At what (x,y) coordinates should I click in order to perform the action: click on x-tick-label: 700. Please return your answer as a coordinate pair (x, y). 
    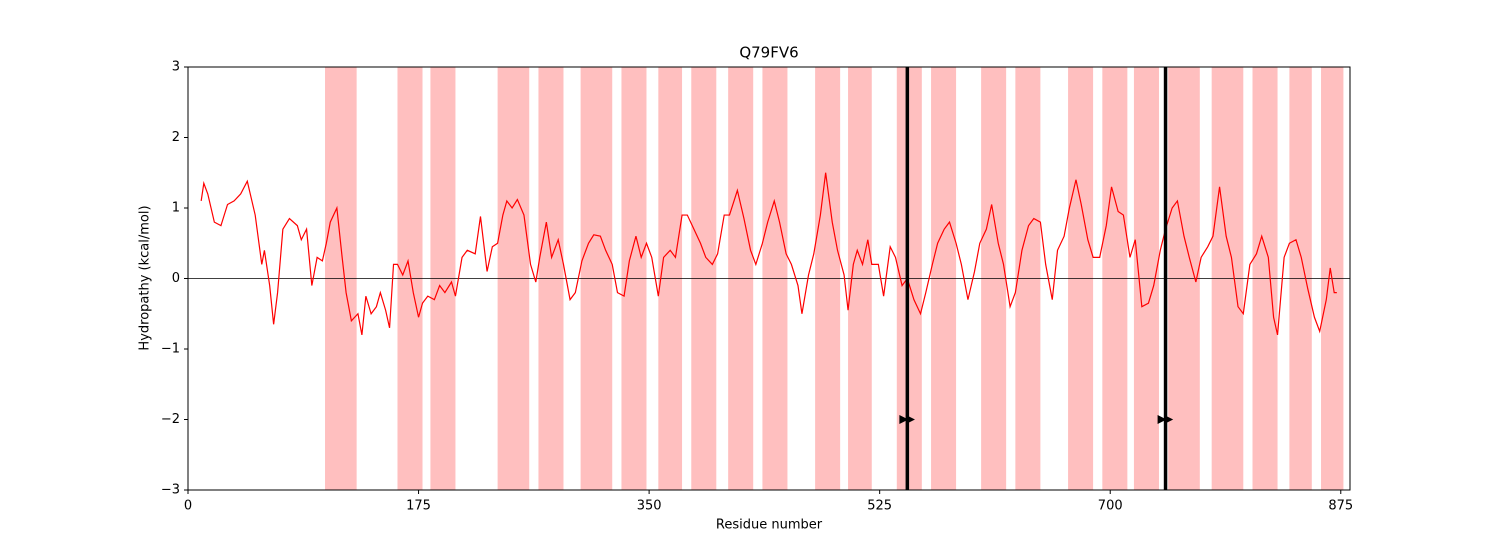
    Looking at the image, I should click on (1110, 506).